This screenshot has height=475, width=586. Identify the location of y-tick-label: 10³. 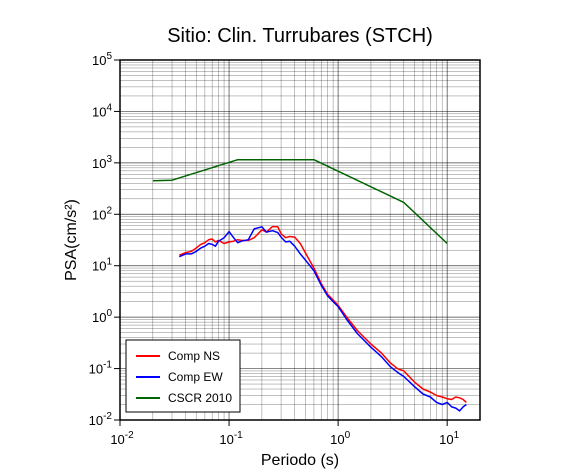
(102, 162).